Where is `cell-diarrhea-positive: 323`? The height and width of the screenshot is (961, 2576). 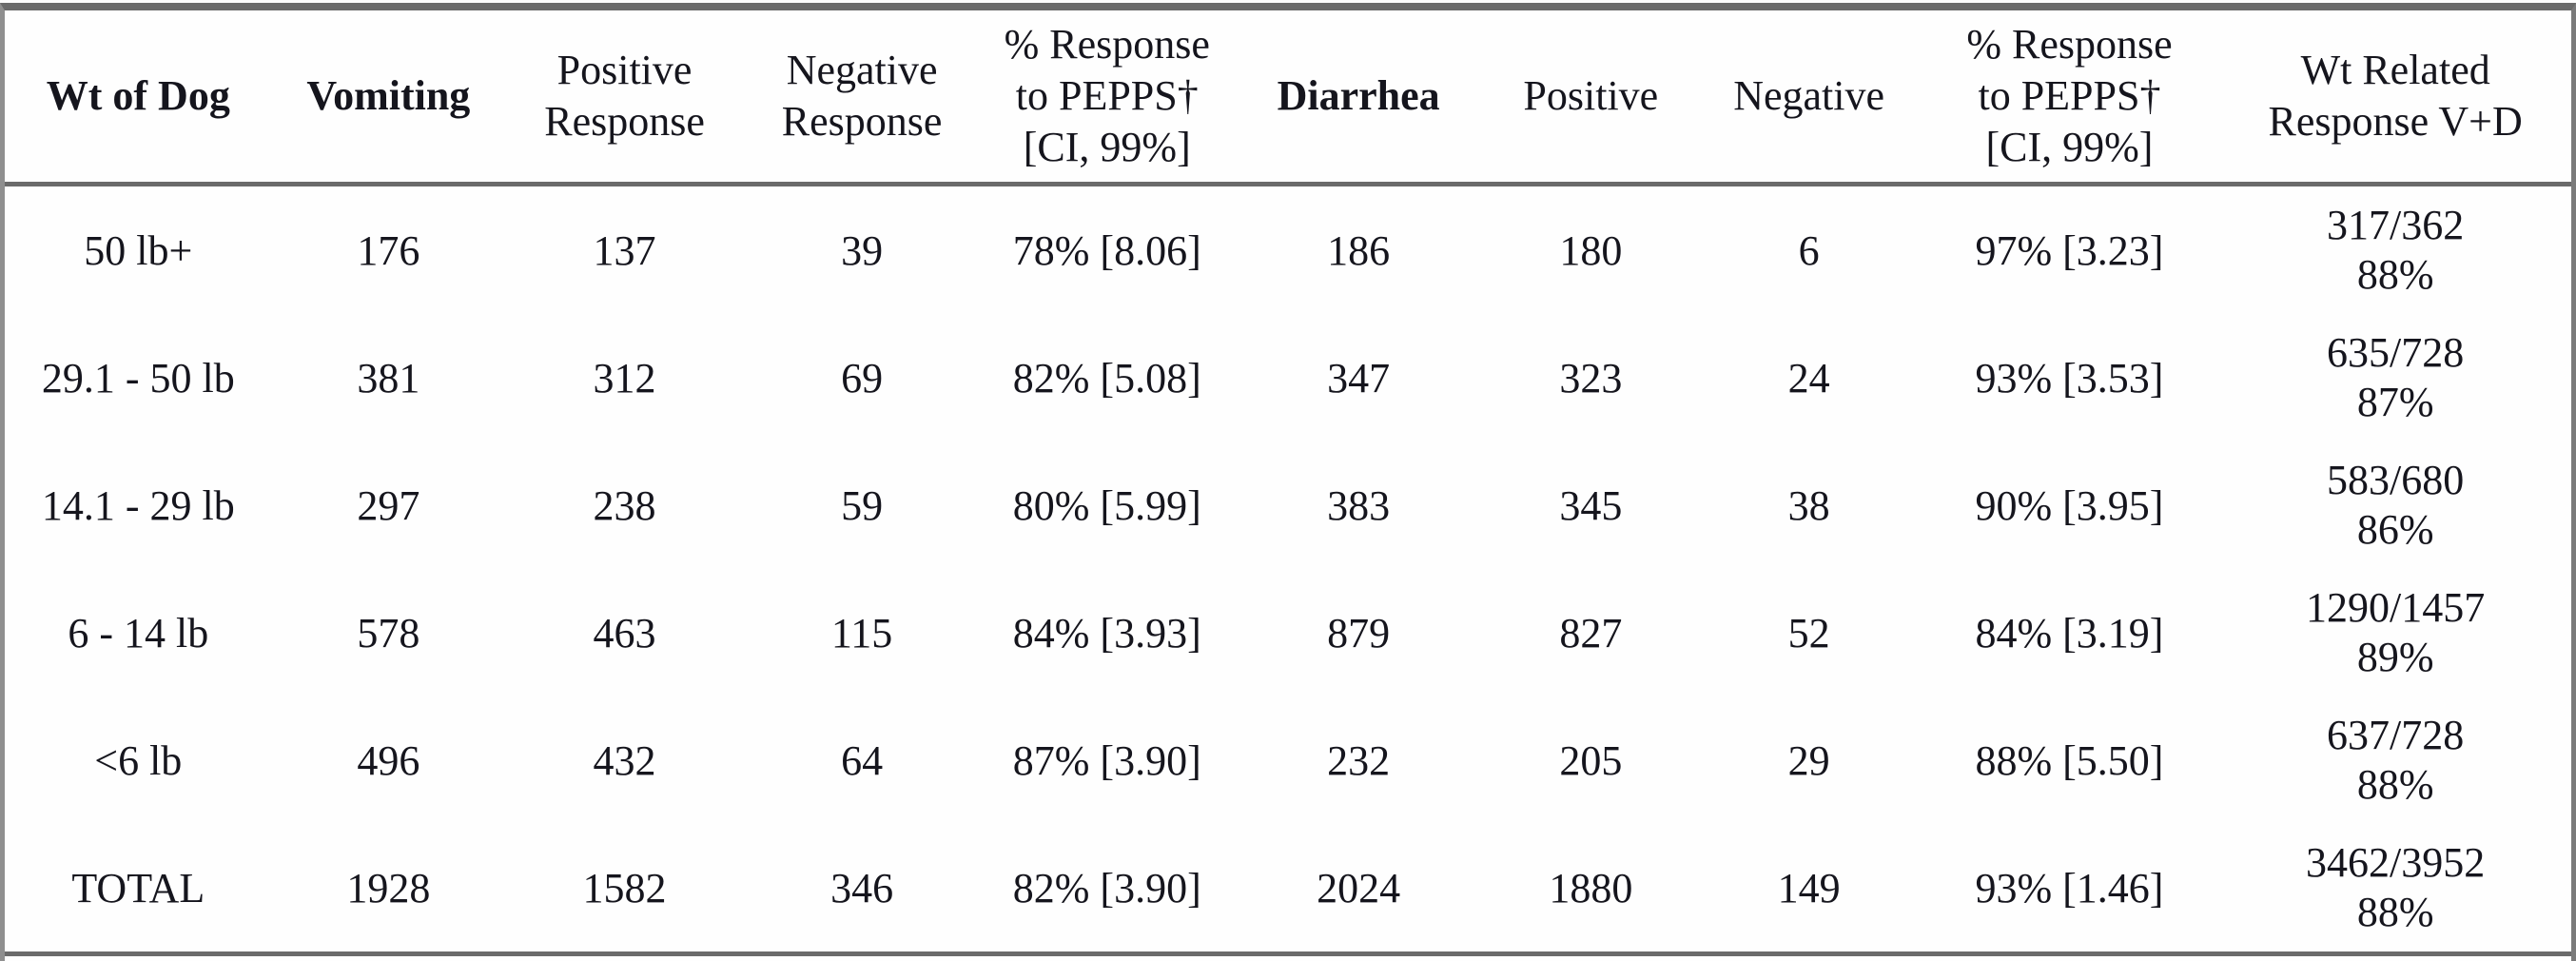 cell-diarrhea-positive: 323 is located at coordinates (1591, 378).